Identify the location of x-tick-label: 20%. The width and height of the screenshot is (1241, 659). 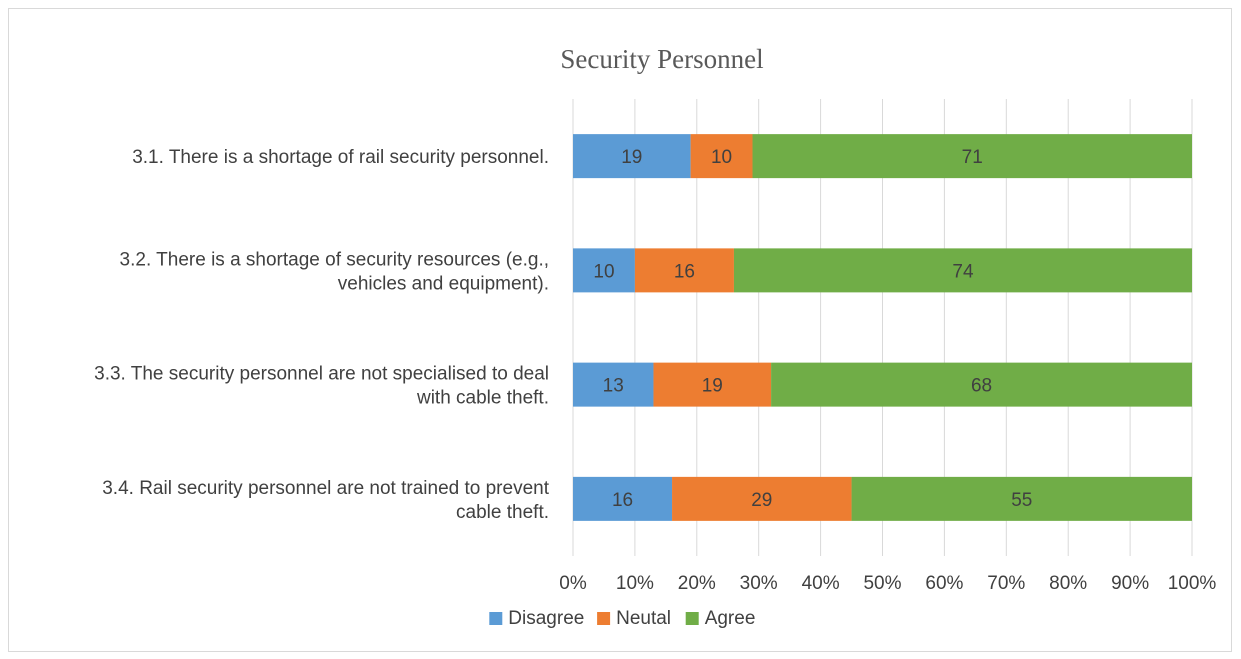
(697, 583).